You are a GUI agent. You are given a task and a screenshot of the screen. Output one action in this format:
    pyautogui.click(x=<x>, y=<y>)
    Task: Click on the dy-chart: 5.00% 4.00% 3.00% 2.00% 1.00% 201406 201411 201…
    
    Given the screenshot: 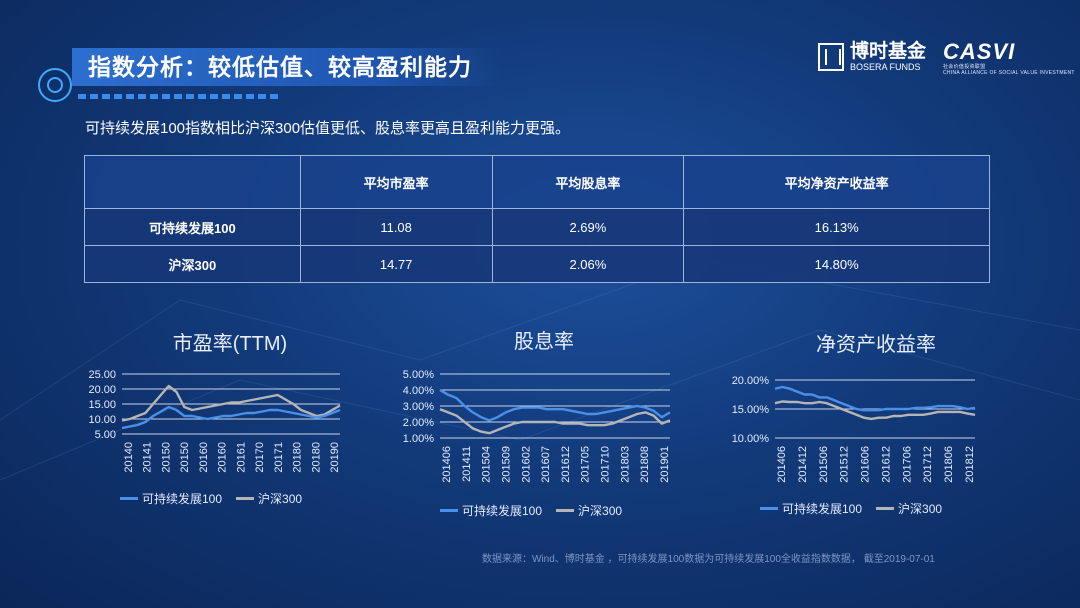 What is the action you would take?
    pyautogui.click(x=530, y=434)
    